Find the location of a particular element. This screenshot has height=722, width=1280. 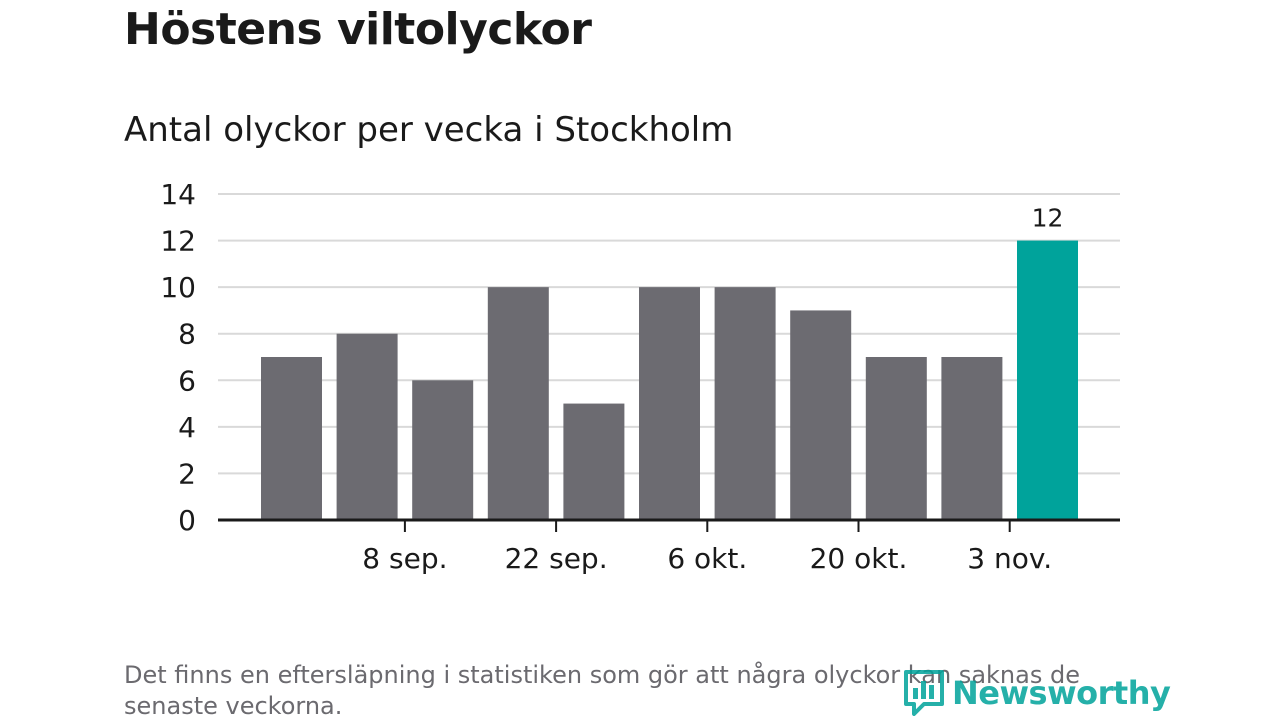

y-tick-label: 6 is located at coordinates (187, 380).